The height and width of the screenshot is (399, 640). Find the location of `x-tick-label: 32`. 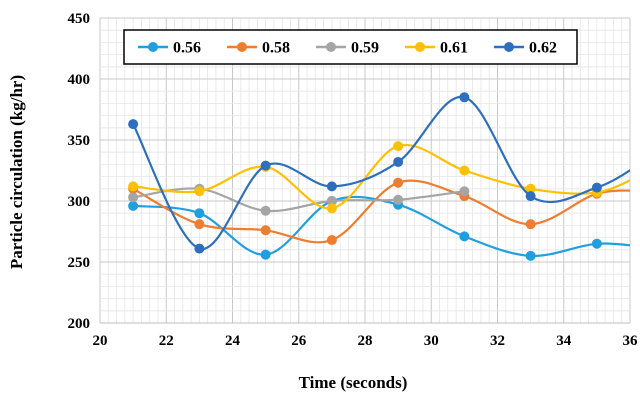

x-tick-label: 32 is located at coordinates (497, 341).